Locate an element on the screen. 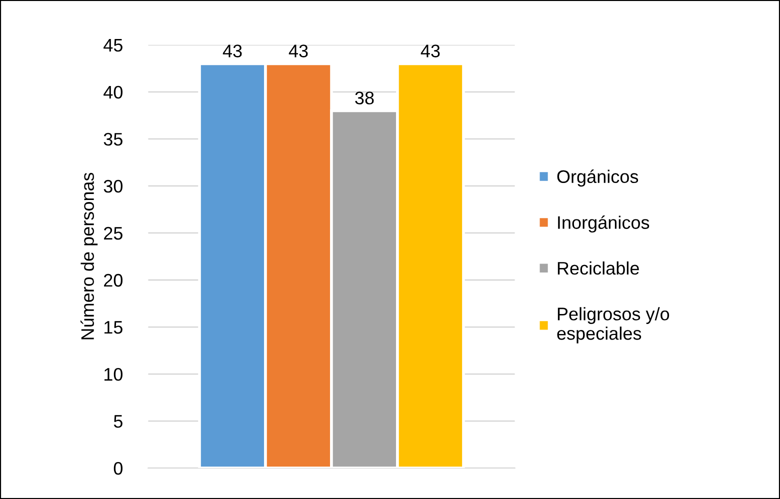 This screenshot has height=499, width=780. legend-label: Reciclable is located at coordinates (598, 268).